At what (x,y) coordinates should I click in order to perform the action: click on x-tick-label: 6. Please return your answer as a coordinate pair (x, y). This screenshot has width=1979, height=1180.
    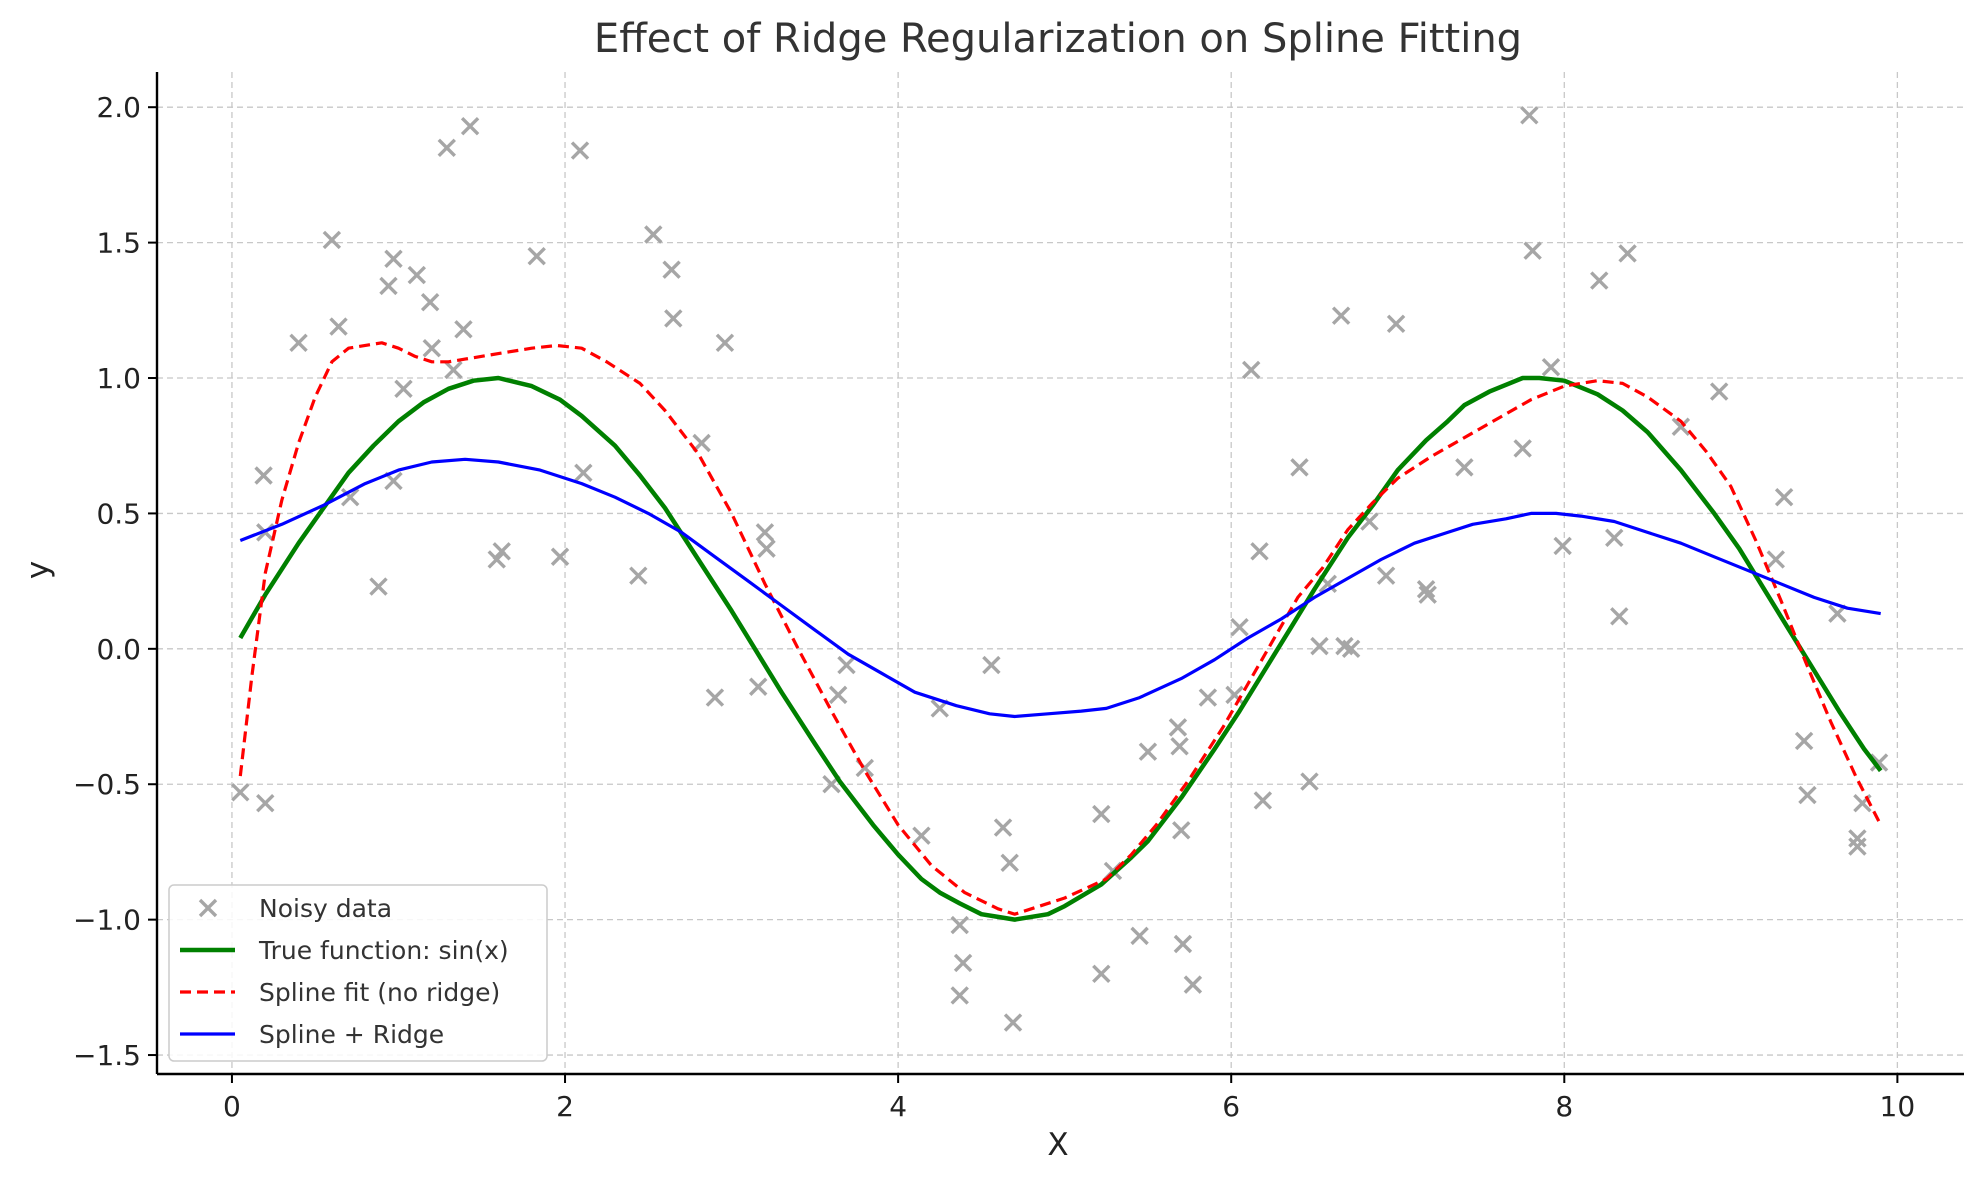
    Looking at the image, I should click on (1231, 1106).